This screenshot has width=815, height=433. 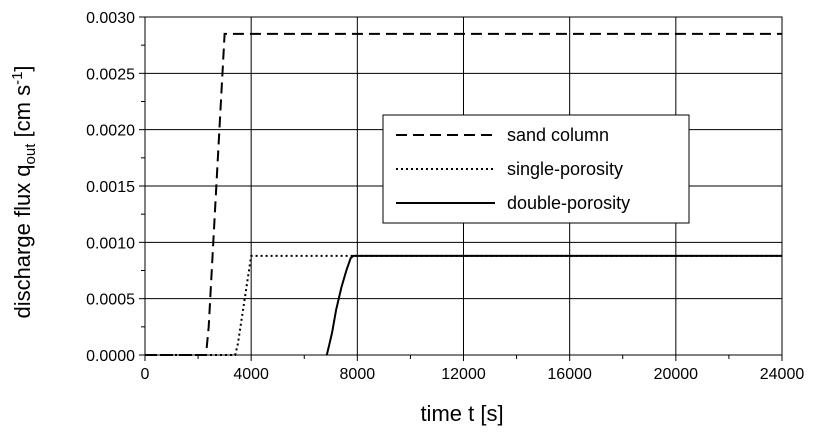 What do you see at coordinates (461, 413) in the screenshot?
I see `x-axis-label: time t [s]` at bounding box center [461, 413].